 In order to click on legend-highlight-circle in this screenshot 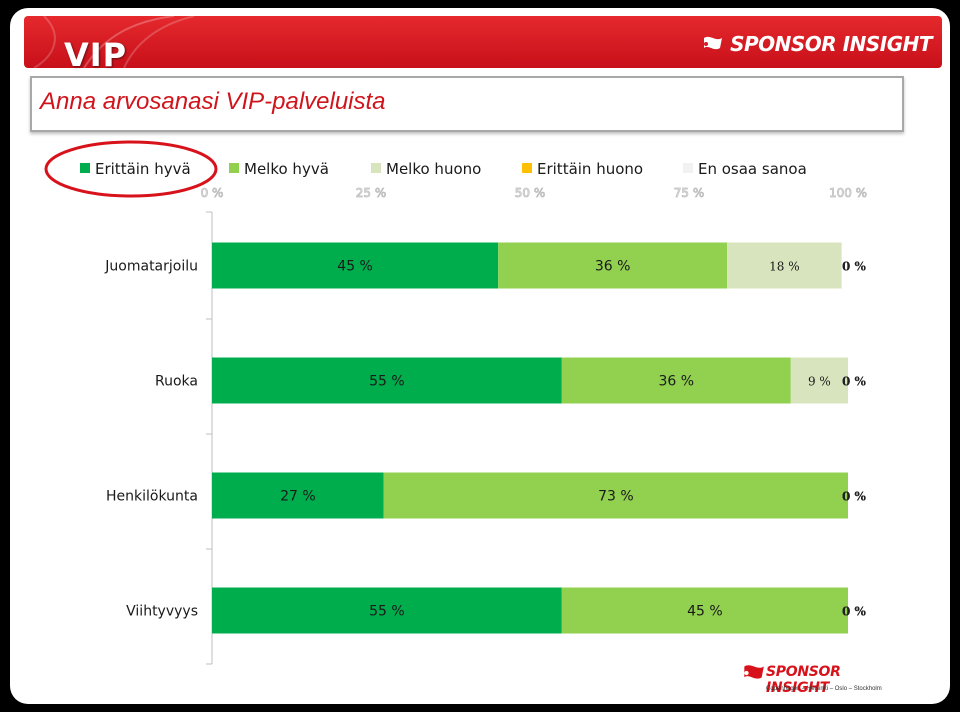, I will do `click(131, 169)`.